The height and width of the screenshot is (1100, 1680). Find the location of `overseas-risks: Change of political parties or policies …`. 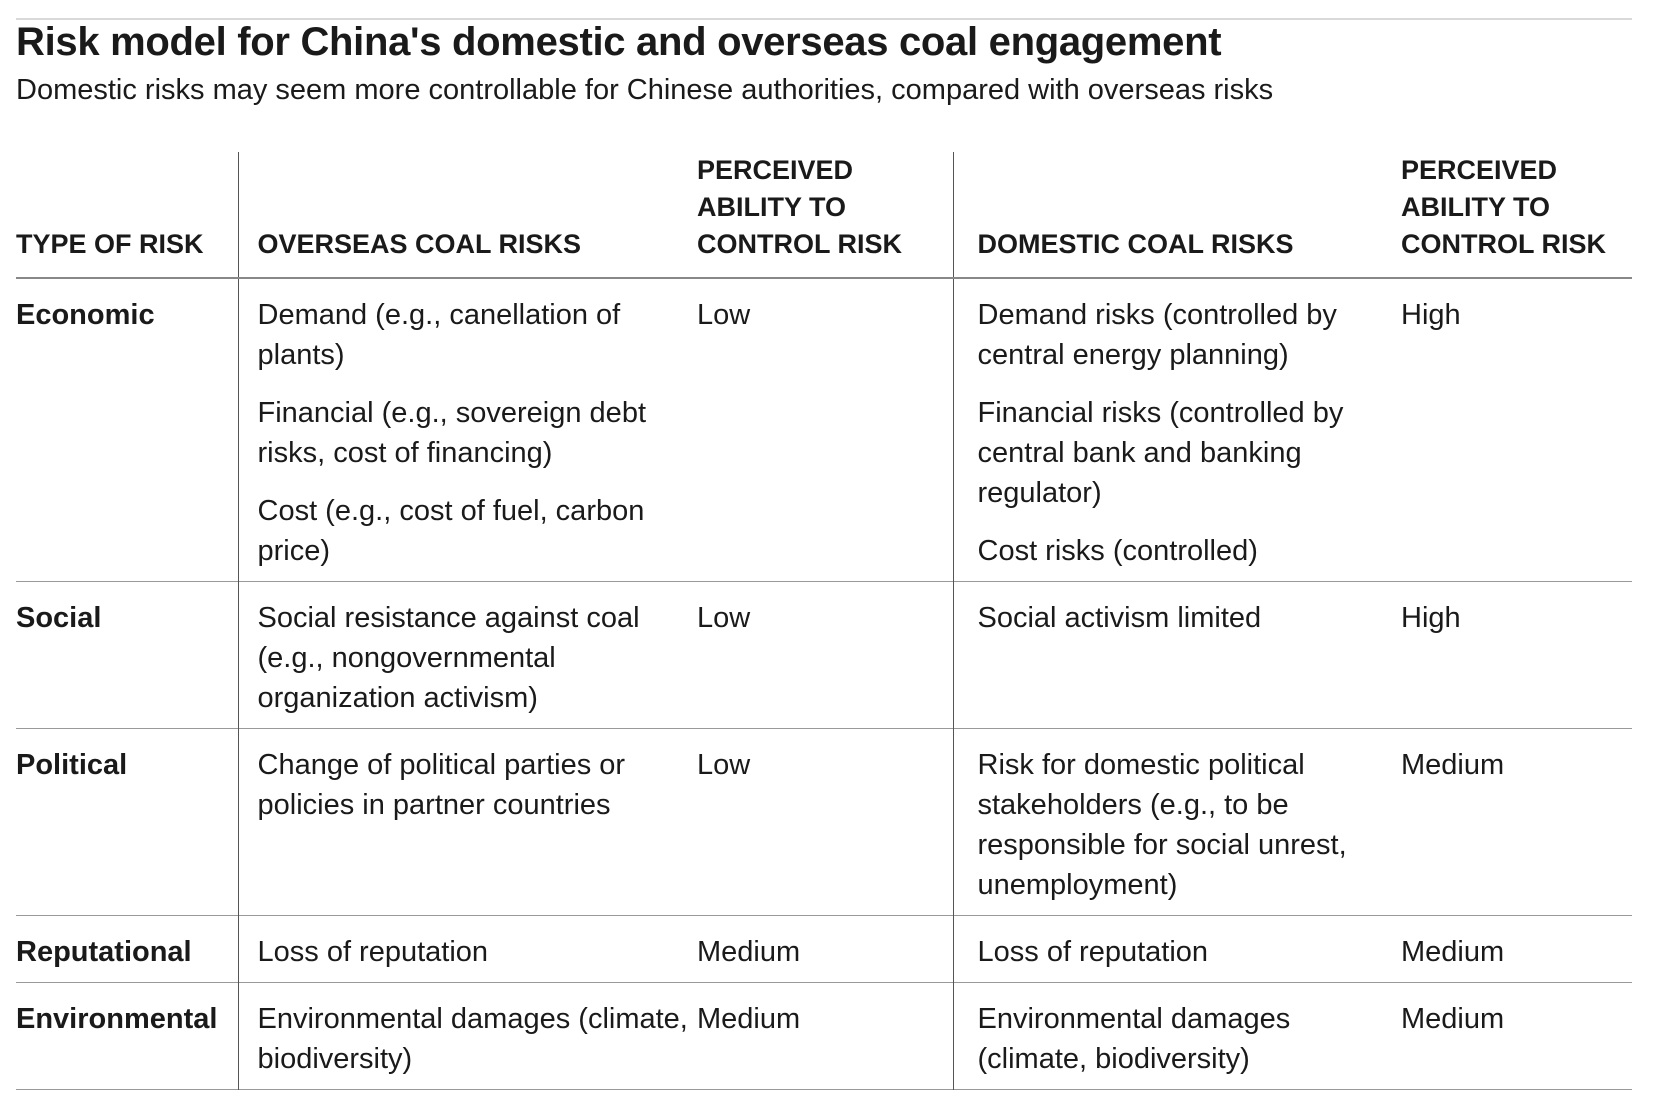

overseas-risks: Change of political parties or policies … is located at coordinates (467, 822).